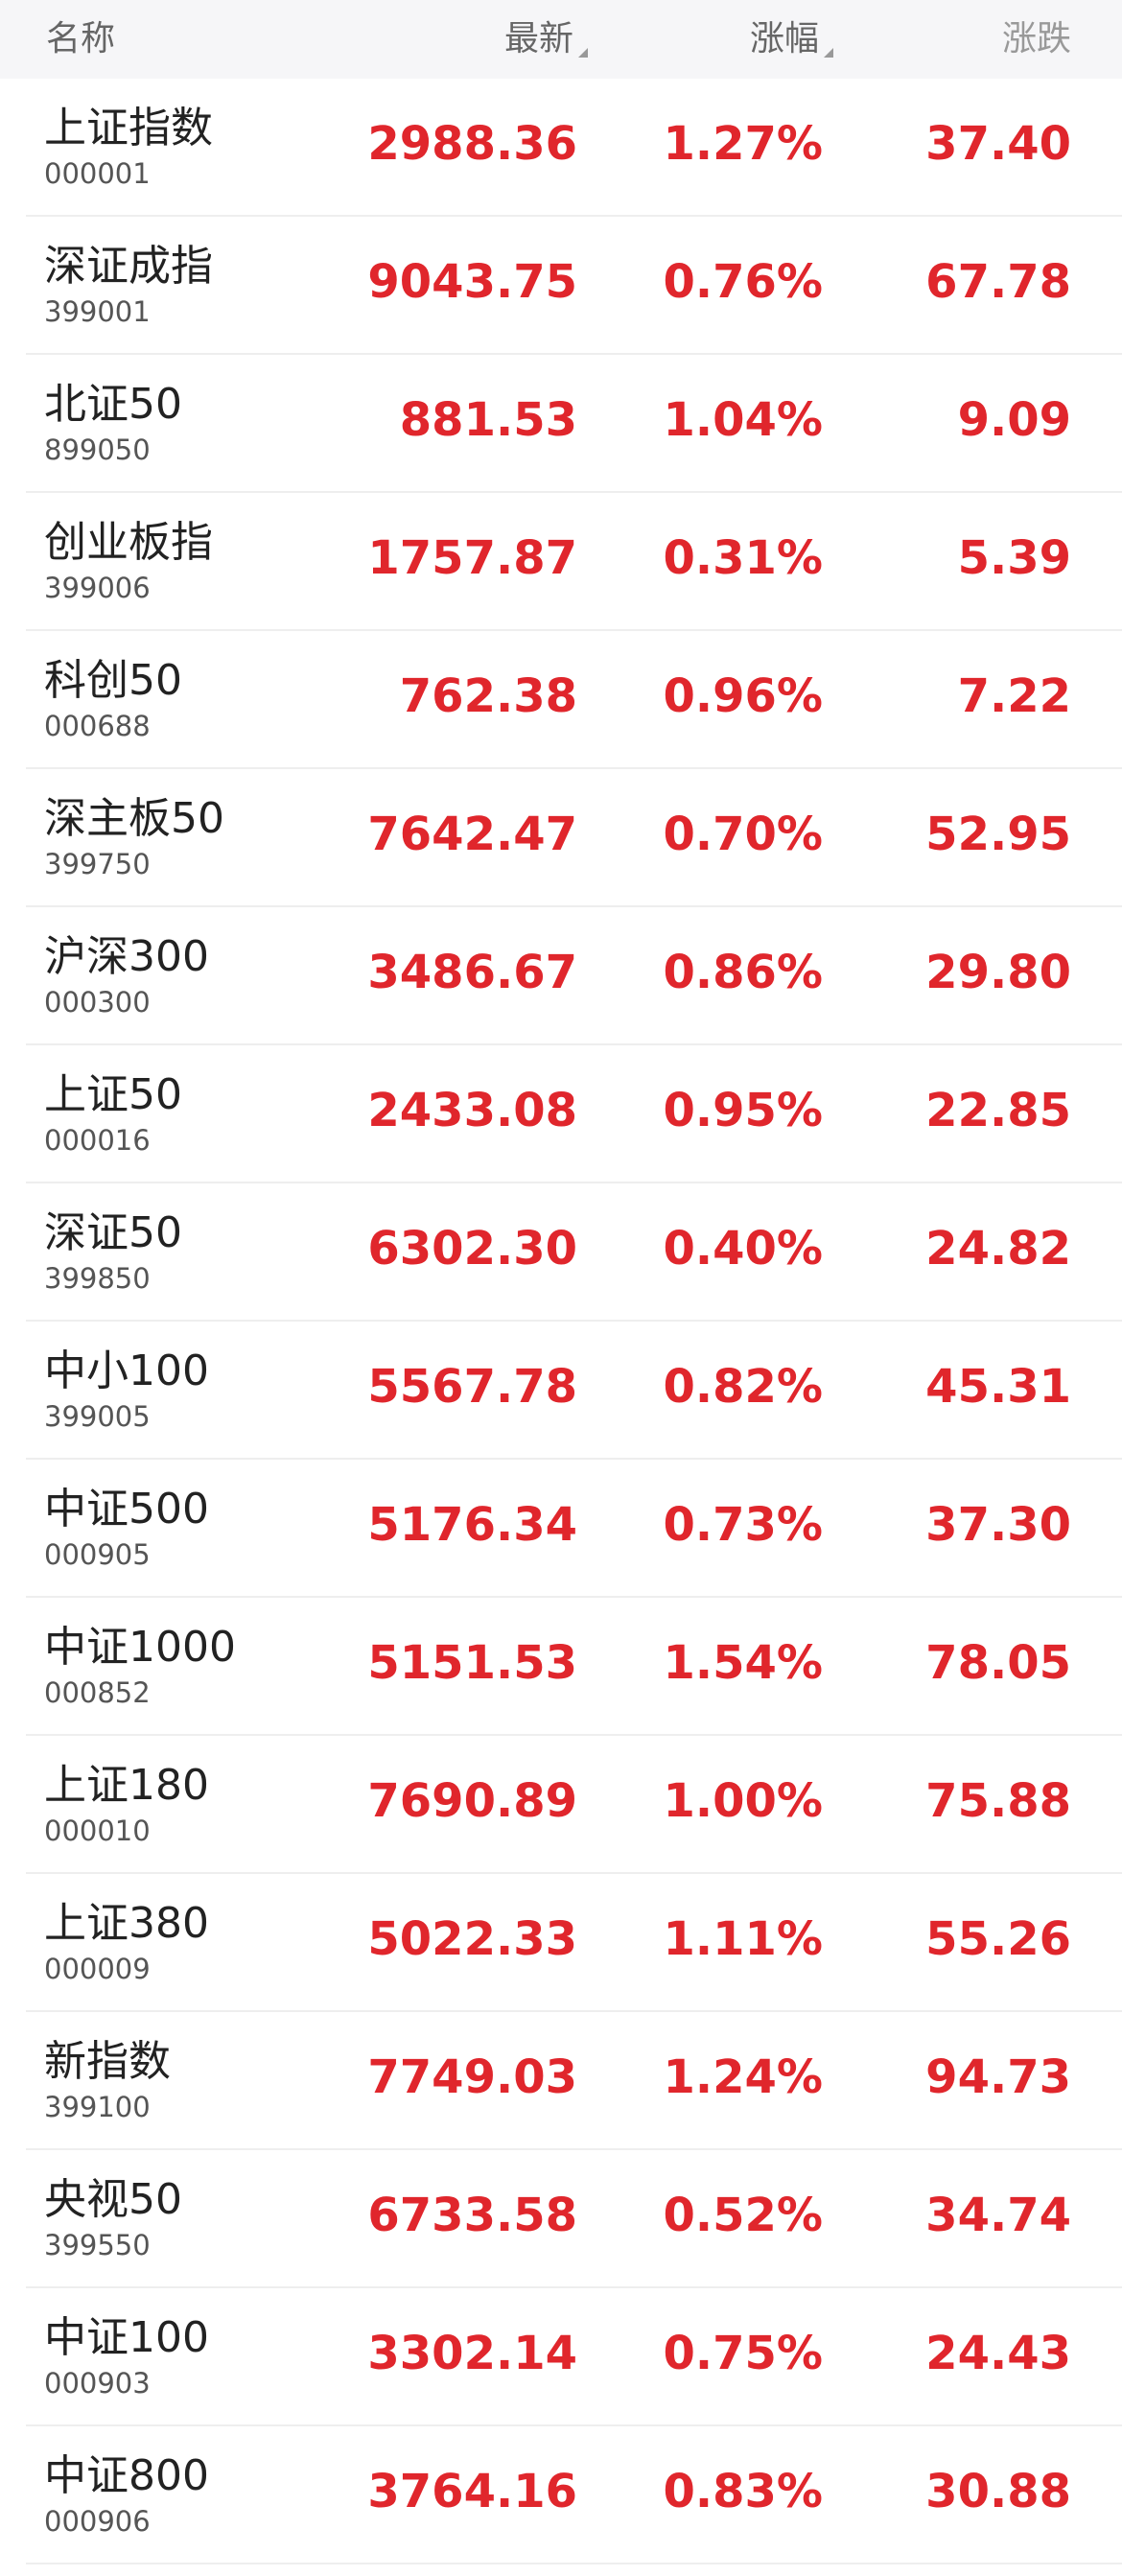 Image resolution: width=1122 pixels, height=2576 pixels. I want to click on change: 55.26, so click(998, 1939).